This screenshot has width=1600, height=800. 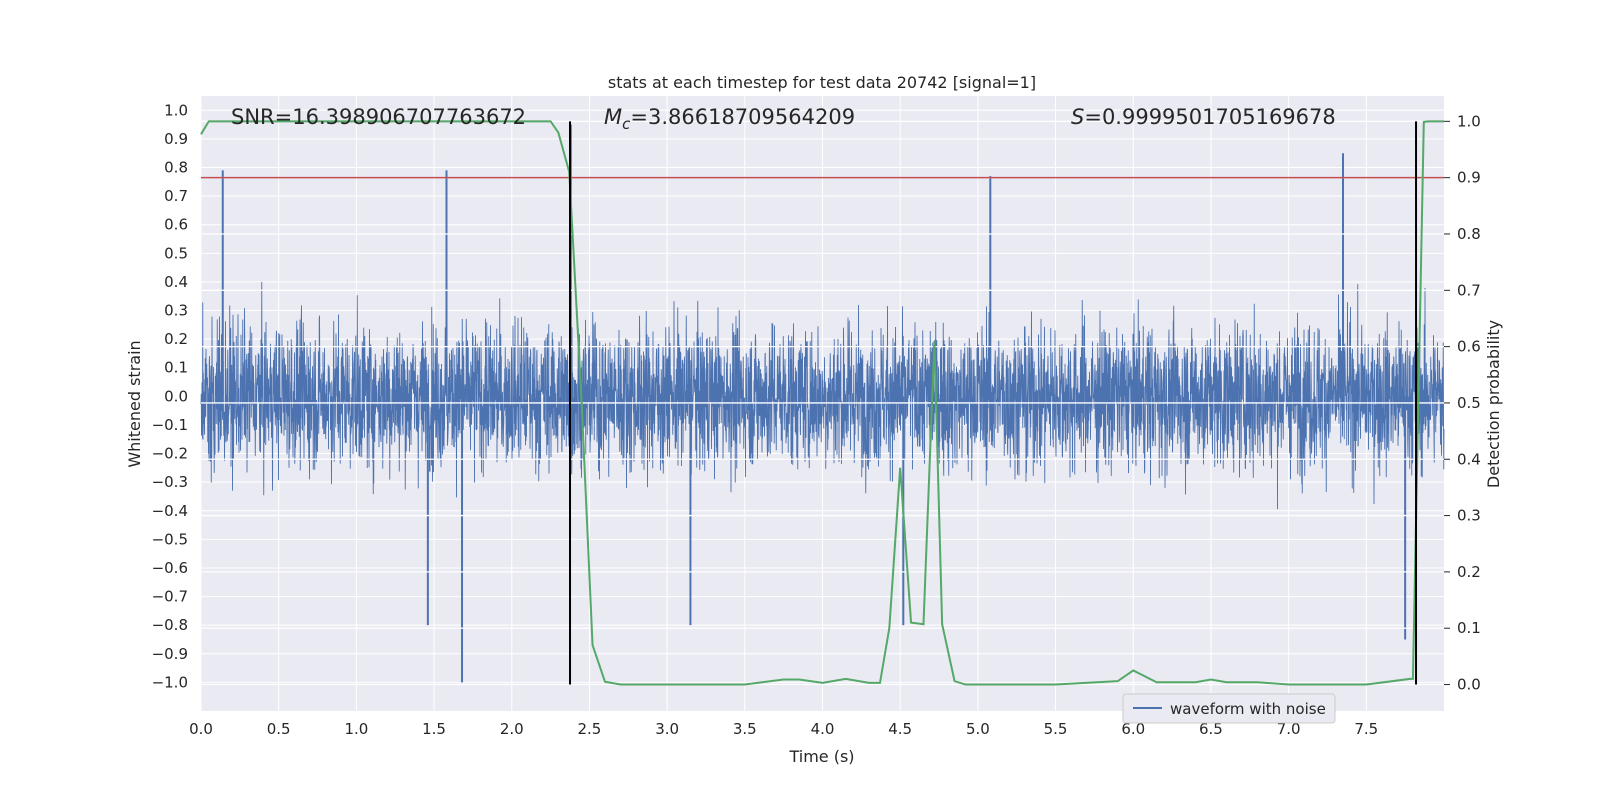 What do you see at coordinates (176, 311) in the screenshot?
I see `y-tick-label: 0.3` at bounding box center [176, 311].